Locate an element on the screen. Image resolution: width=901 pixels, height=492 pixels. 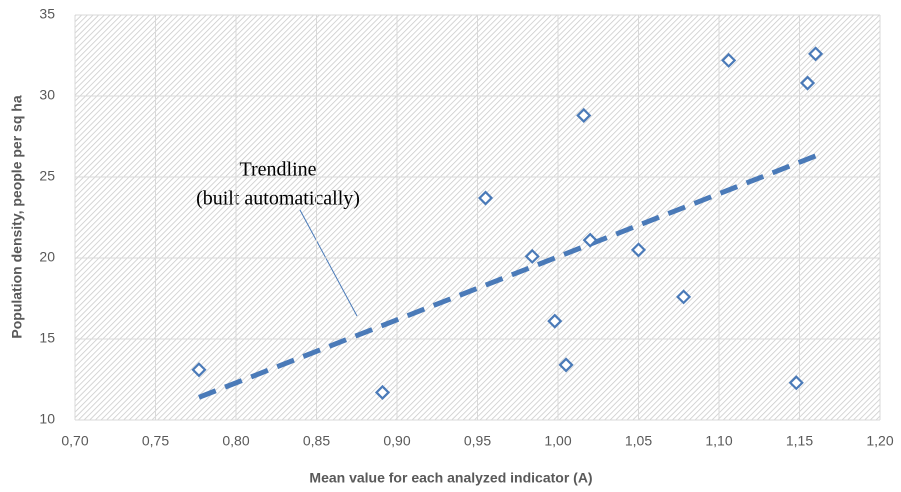
x-tick-label: 0,80 is located at coordinates (235, 441).